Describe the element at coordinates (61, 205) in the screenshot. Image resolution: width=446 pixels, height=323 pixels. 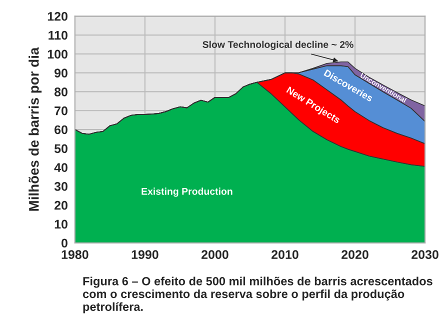
I see `y-tick-label: 20` at that location.